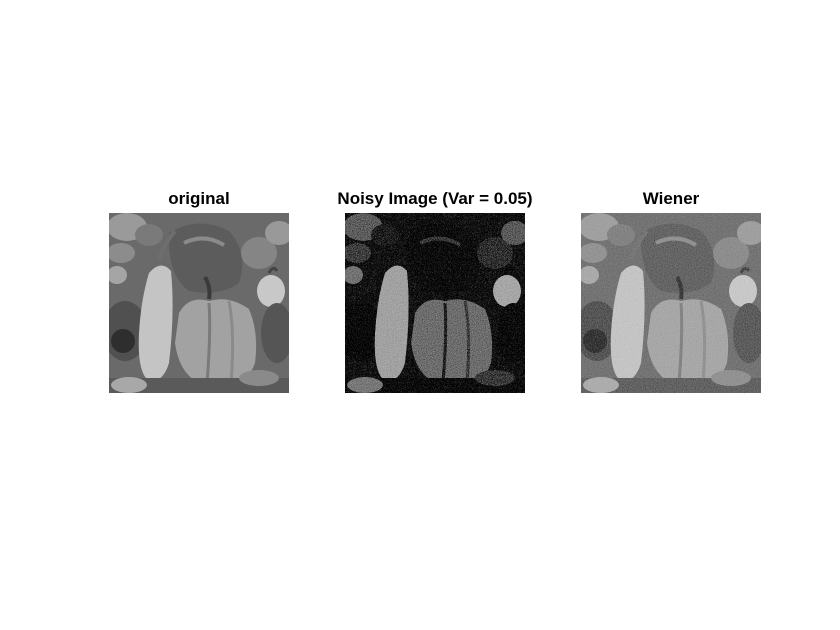 This screenshot has width=840, height=630. I want to click on panel-title-original: original, so click(199, 198).